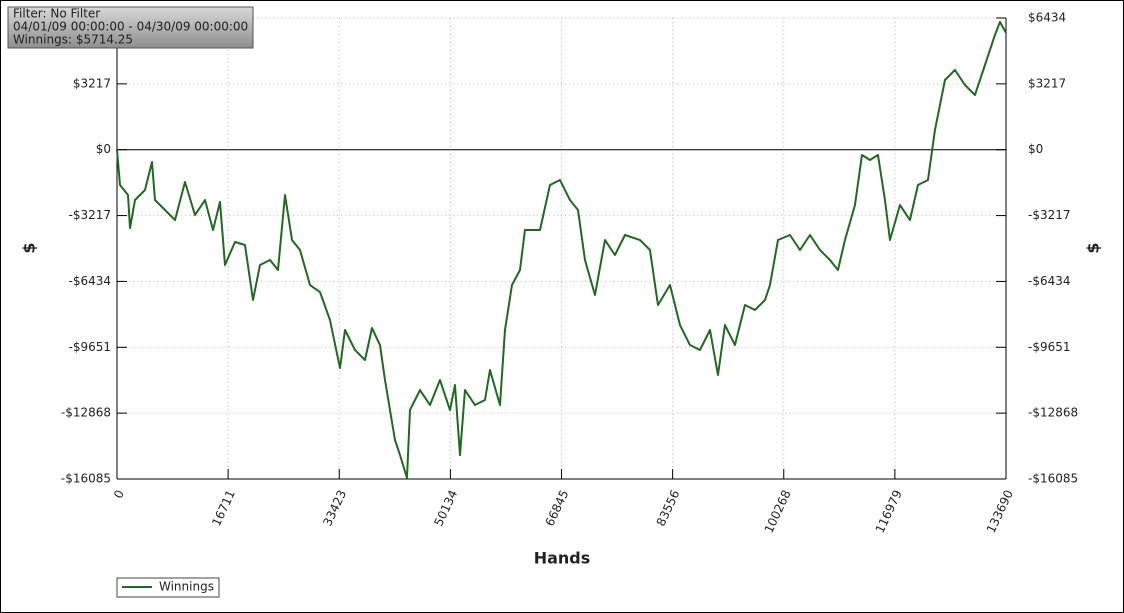 The width and height of the screenshot is (1124, 613). What do you see at coordinates (1049, 215) in the screenshot?
I see `y2-tick-label: -$3217` at bounding box center [1049, 215].